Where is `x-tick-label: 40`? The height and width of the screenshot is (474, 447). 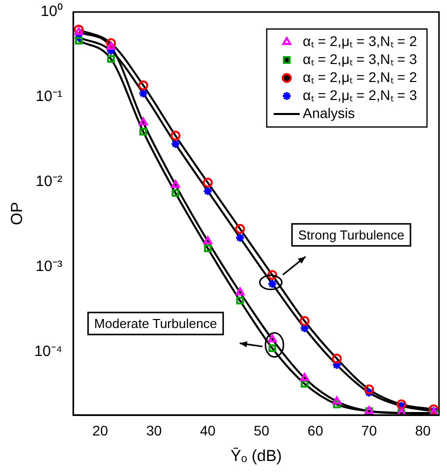 x-tick-label: 40 is located at coordinates (208, 430).